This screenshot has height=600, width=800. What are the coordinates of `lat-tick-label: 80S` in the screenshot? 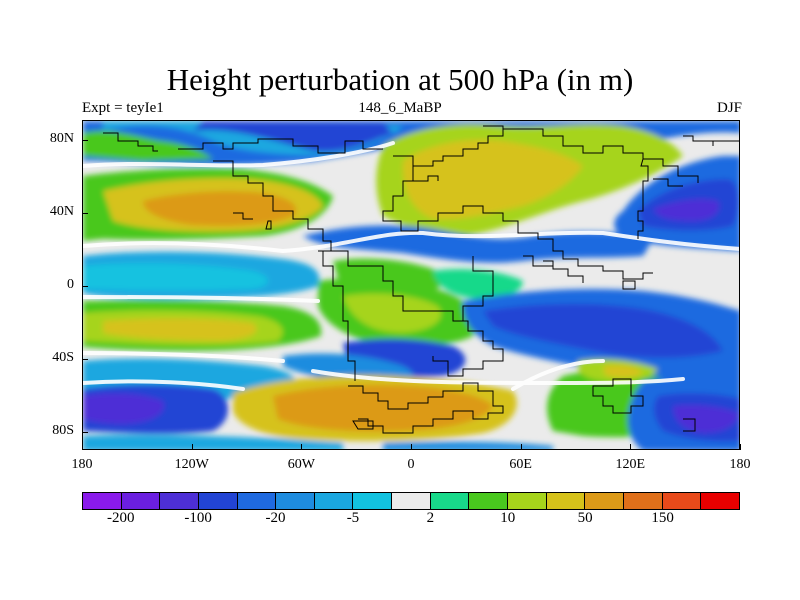 It's located at (63, 430).